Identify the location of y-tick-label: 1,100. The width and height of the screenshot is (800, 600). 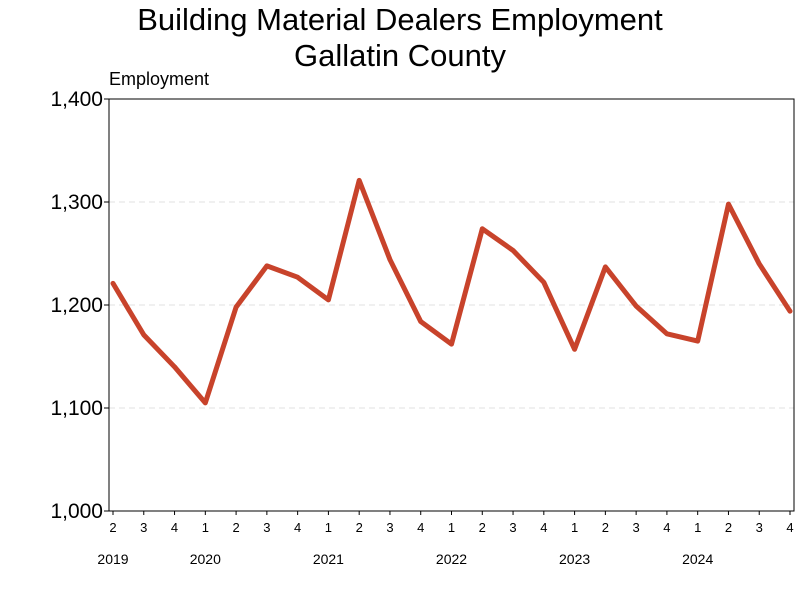
(76, 408).